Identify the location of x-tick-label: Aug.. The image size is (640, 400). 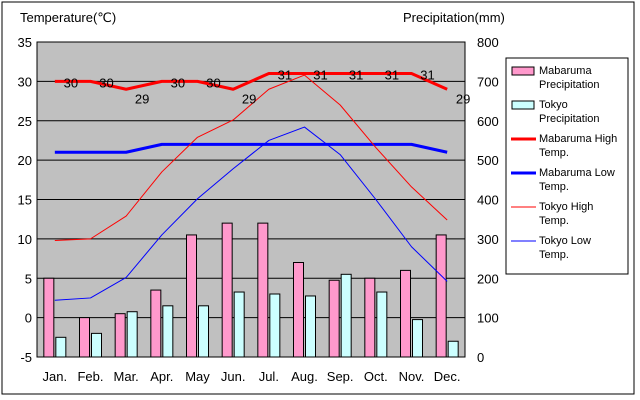
(304, 376).